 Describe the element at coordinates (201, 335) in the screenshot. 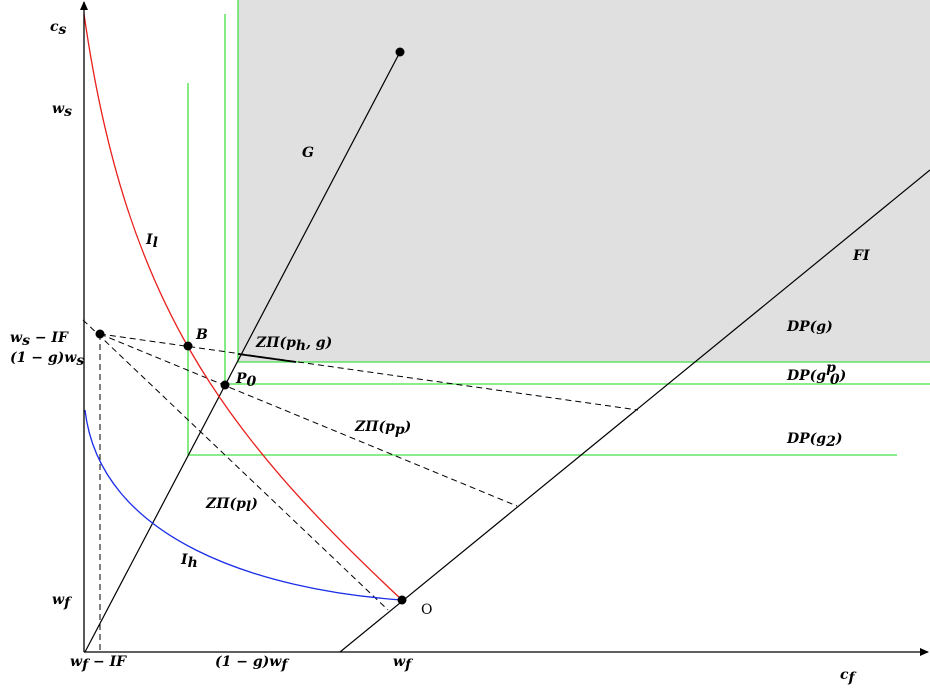

I see `label-b: B` at that location.